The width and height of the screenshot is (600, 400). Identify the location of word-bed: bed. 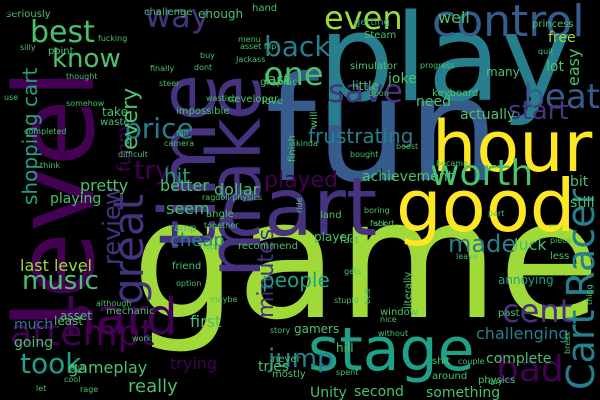
(367, 296).